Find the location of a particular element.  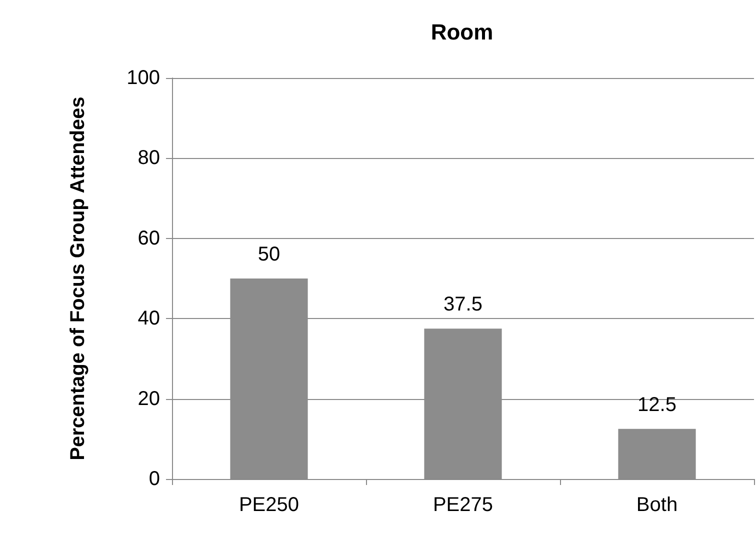

x-tick-label: PE275 is located at coordinates (463, 505).